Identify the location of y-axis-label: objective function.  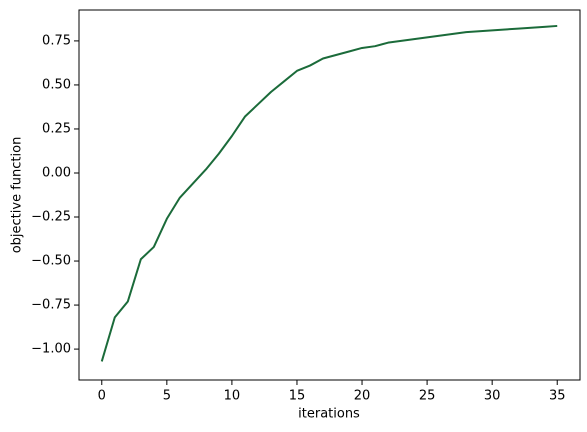
(17, 195).